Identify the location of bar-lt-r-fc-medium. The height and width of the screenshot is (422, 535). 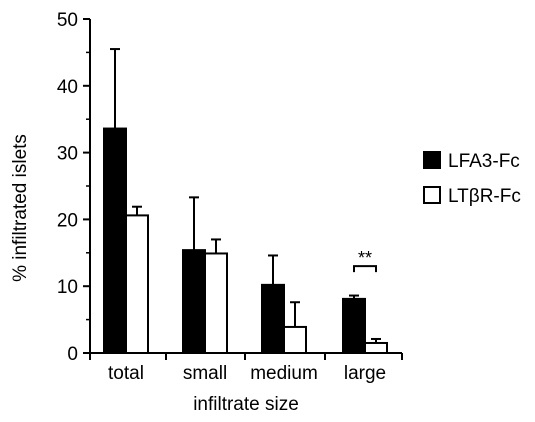
(295, 339).